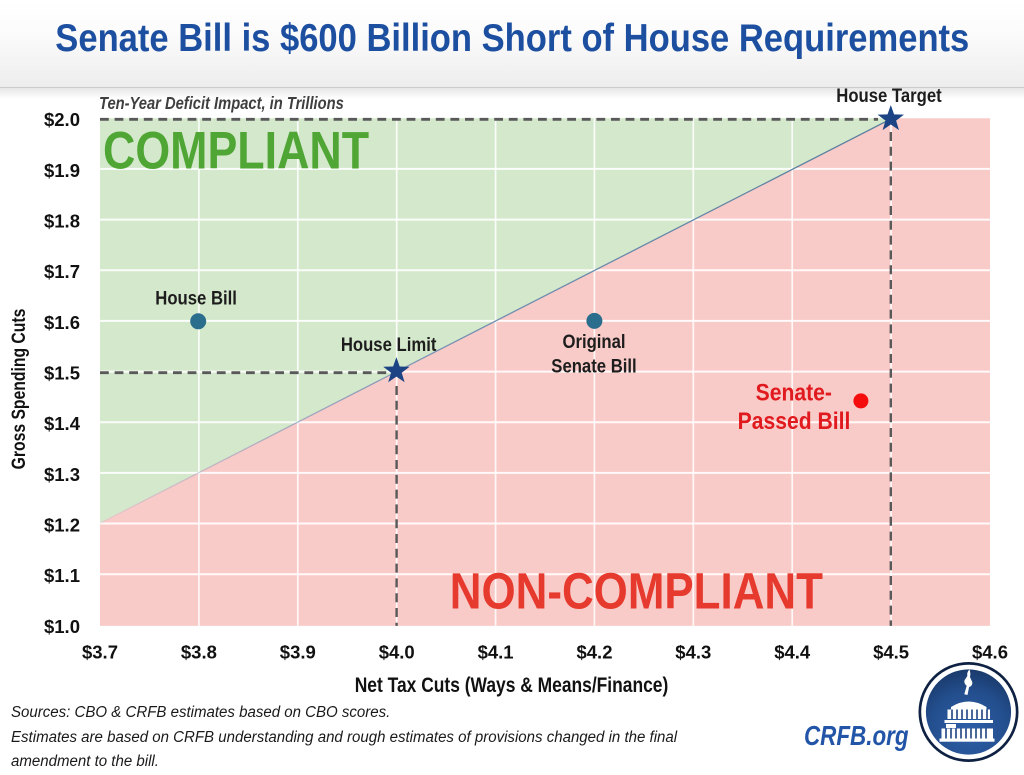  What do you see at coordinates (221, 104) in the screenshot?
I see `svg-text:Ten-Year Deficit Impact, in Tr: Ten-Year Deficit Impact, in Trillions` at bounding box center [221, 104].